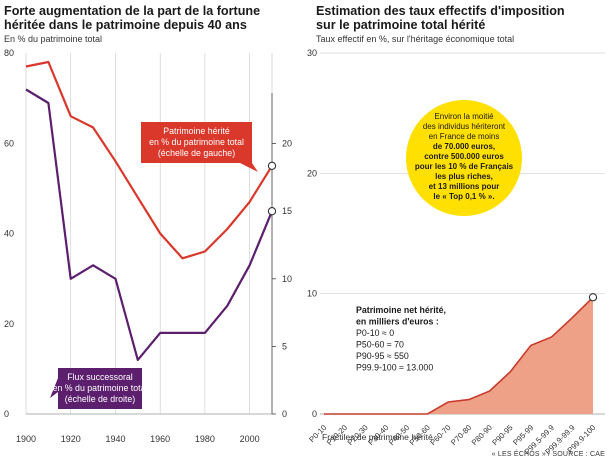  I want to click on tax-rate-line, so click(459, 355).